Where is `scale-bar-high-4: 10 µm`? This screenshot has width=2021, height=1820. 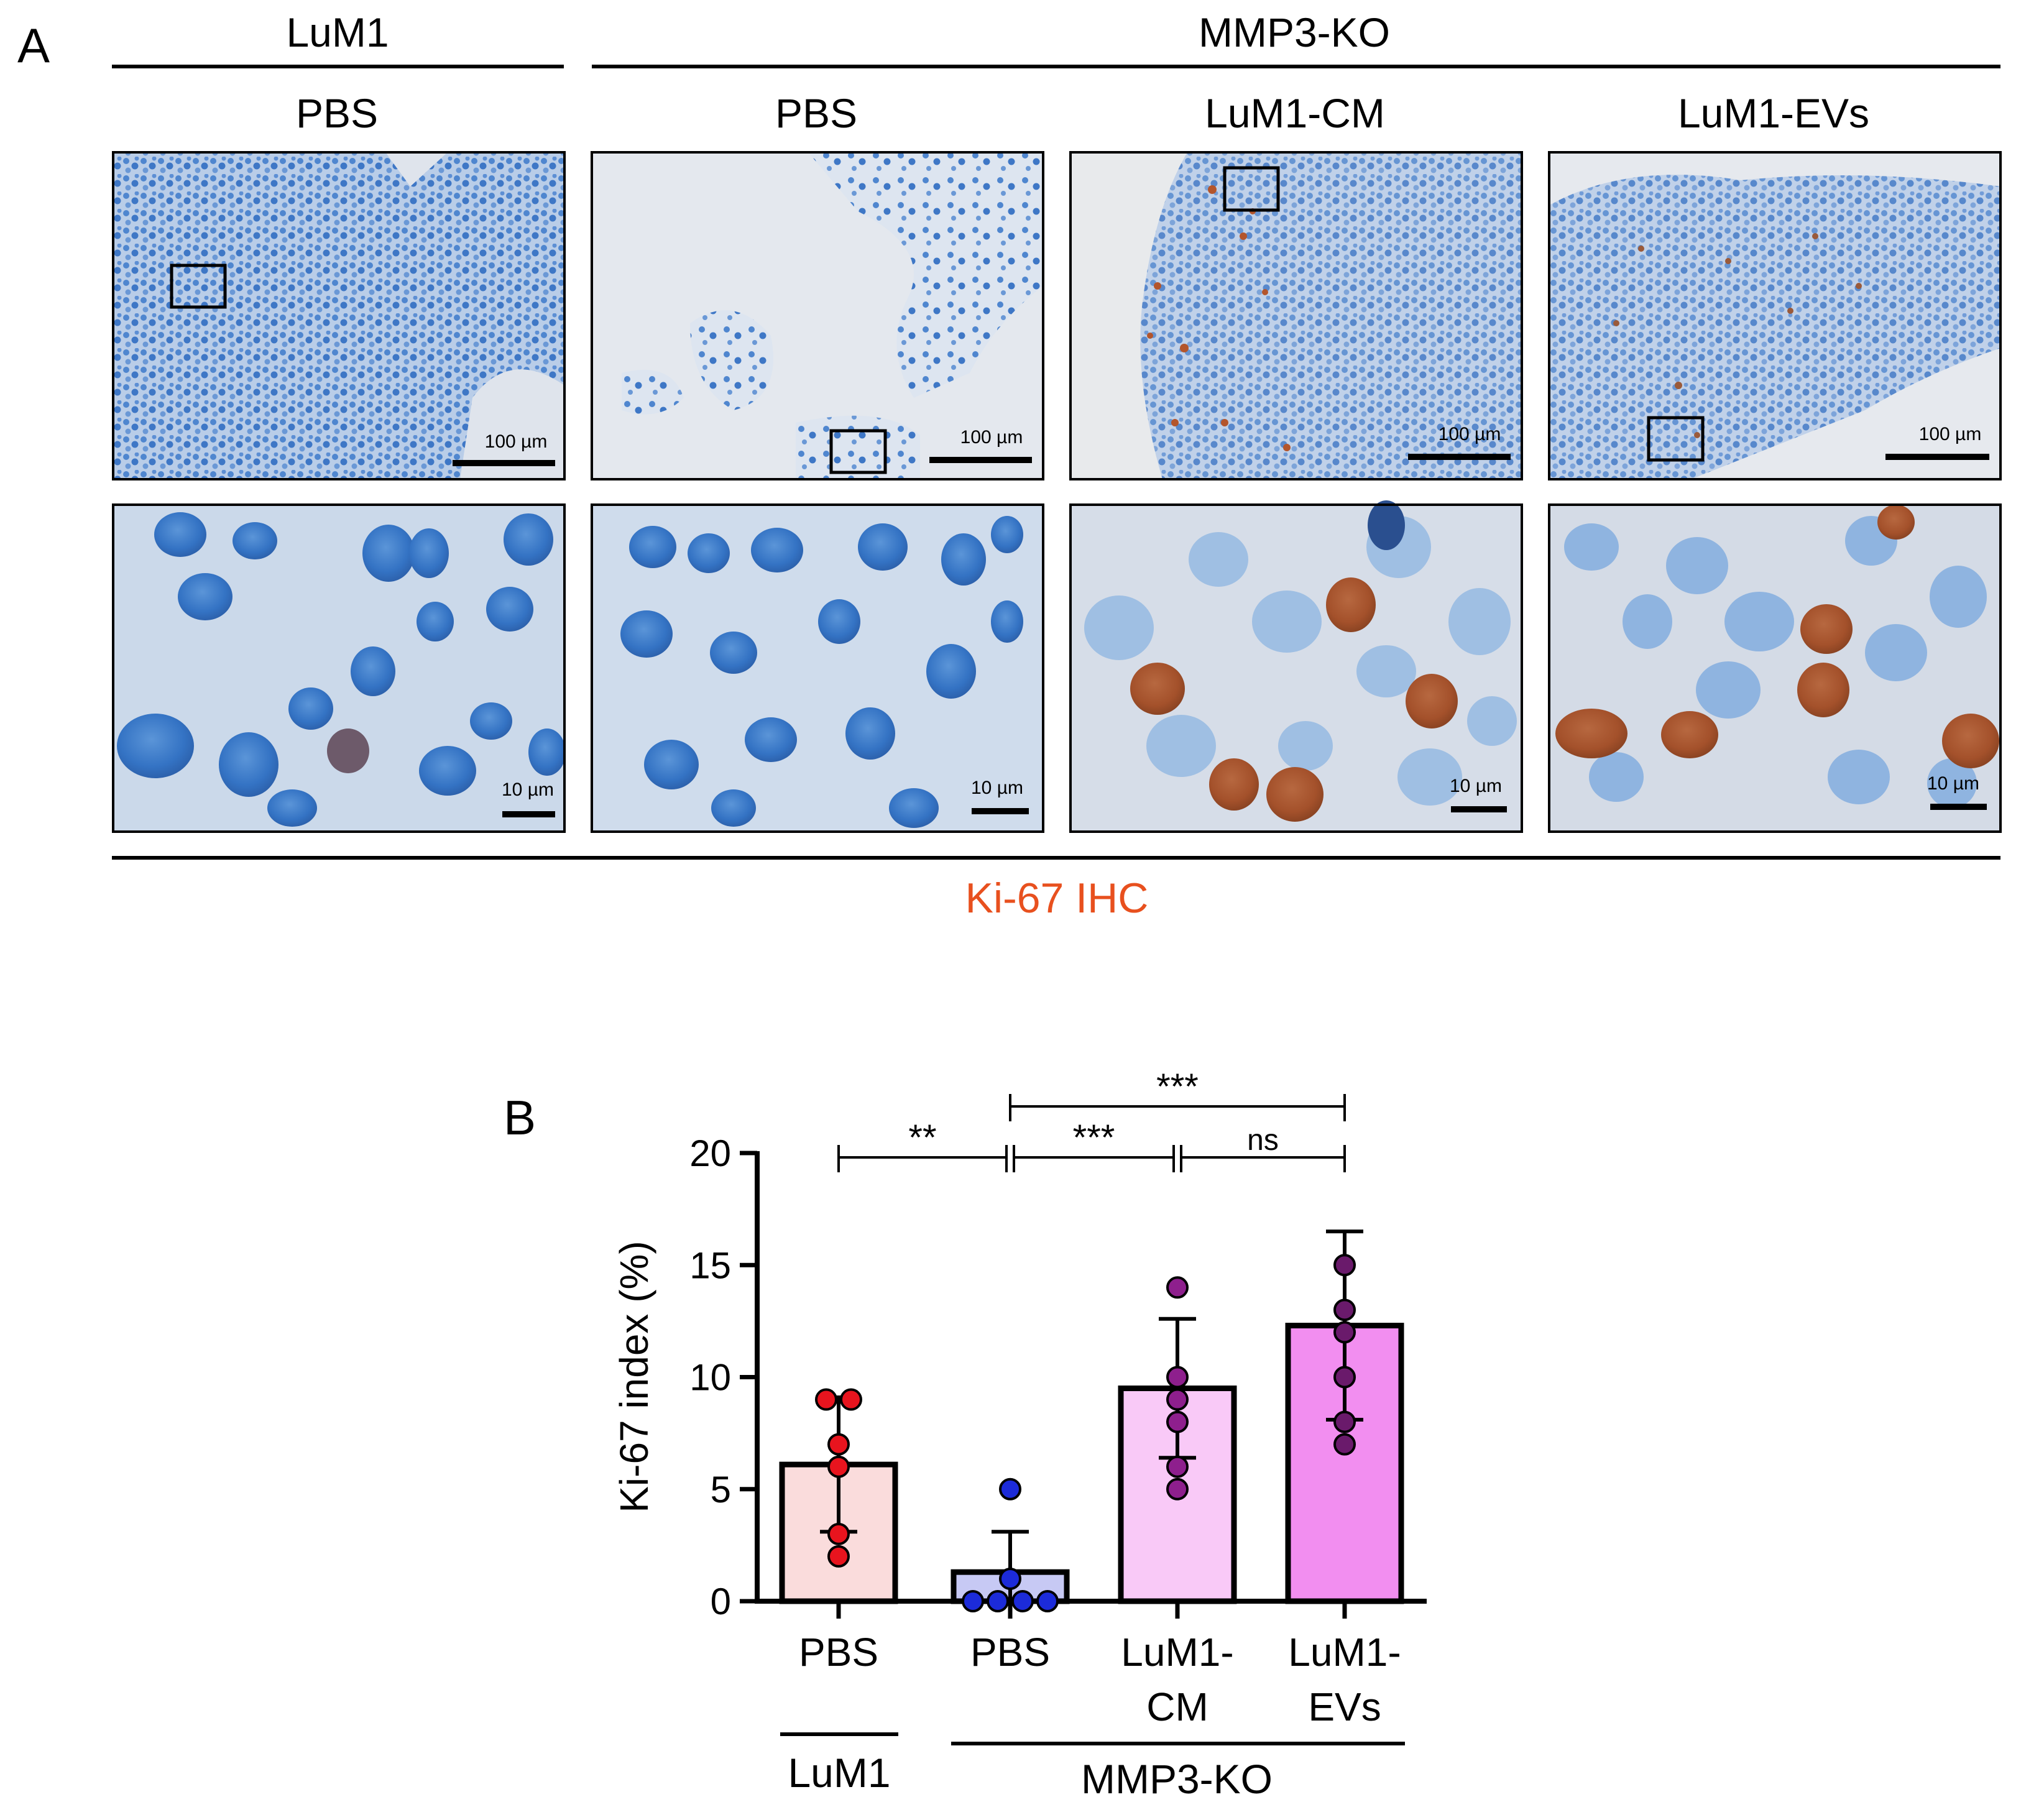 scale-bar-high-4: 10 µm is located at coordinates (1957, 791).